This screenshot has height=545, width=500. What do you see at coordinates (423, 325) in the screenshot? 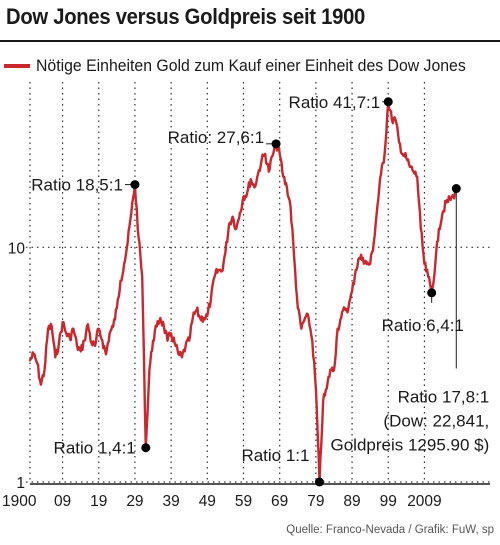
I see `annotation-label: Ratio 6,4:1` at bounding box center [423, 325].